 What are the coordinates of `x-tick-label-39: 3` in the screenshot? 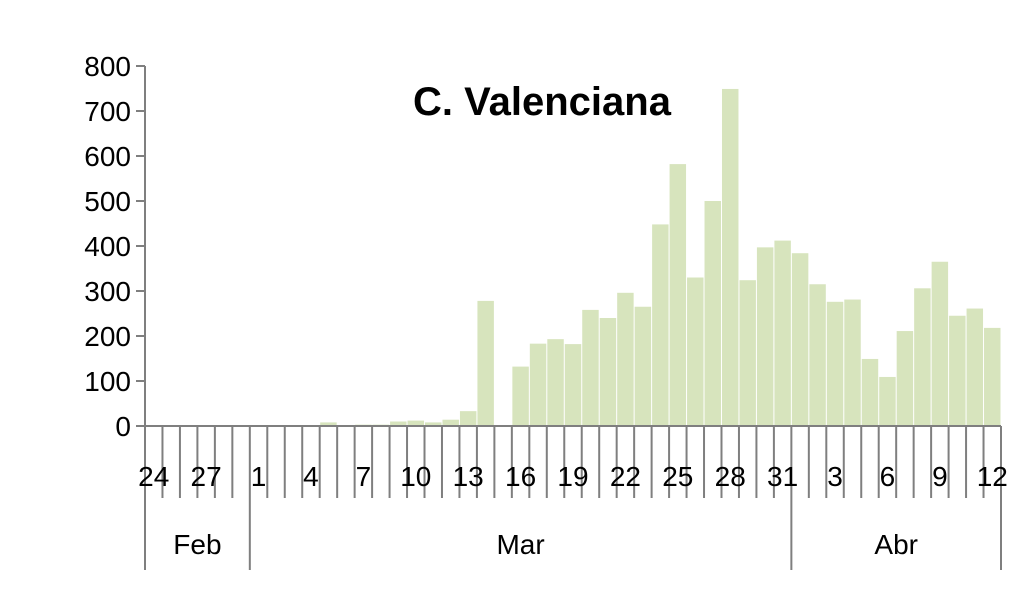 It's located at (835, 476).